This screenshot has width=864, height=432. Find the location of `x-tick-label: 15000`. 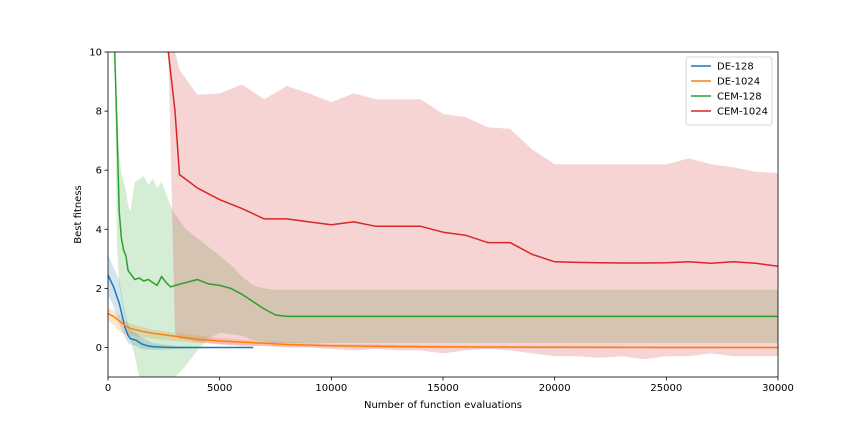

x-tick-label: 15000 is located at coordinates (443, 388).